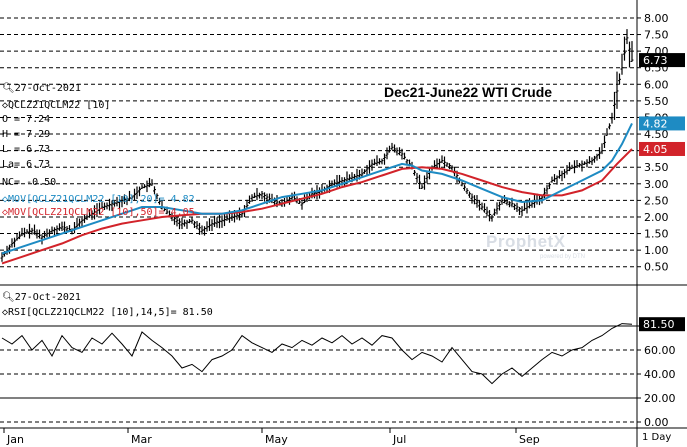 This screenshot has width=687, height=447. What do you see at coordinates (47, 88) in the screenshot?
I see `cursor-date: 27-Oct-2021` at bounding box center [47, 88].